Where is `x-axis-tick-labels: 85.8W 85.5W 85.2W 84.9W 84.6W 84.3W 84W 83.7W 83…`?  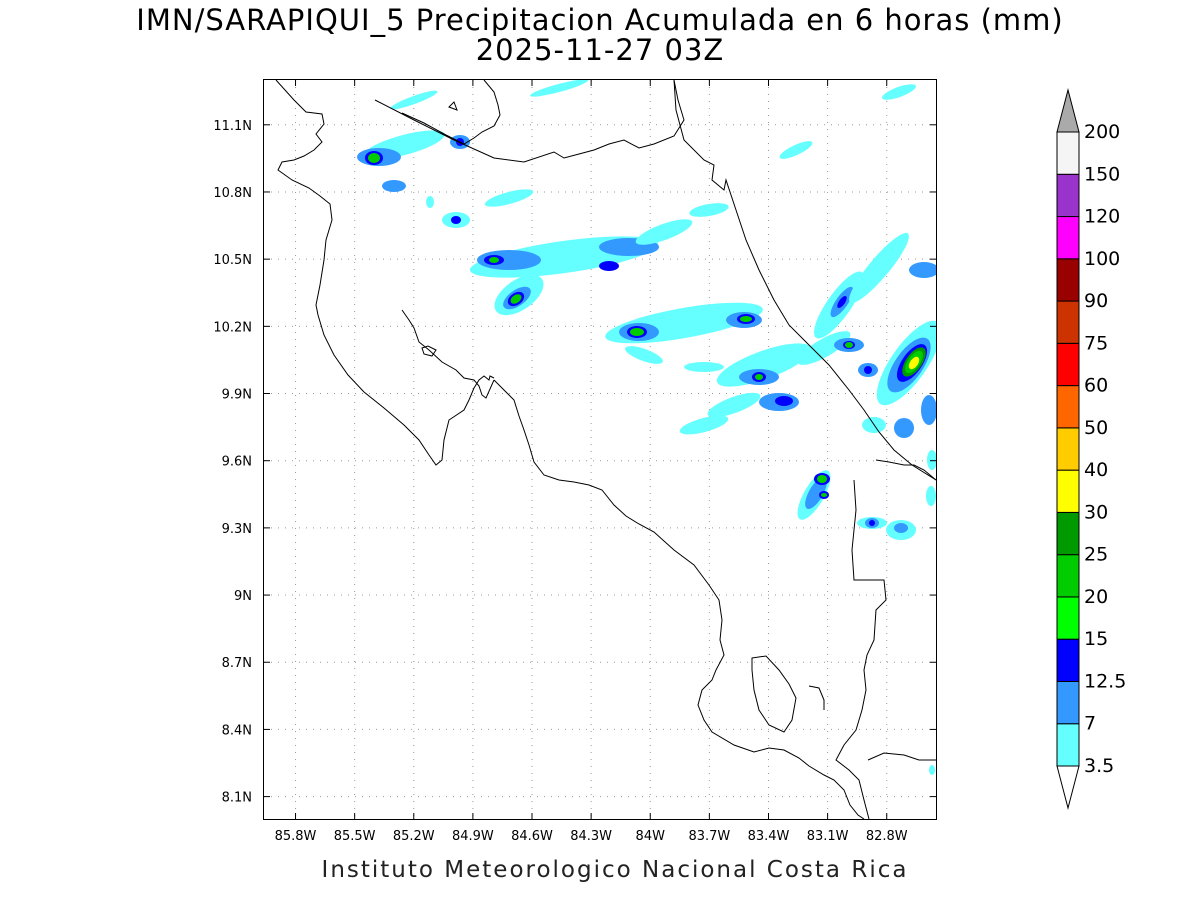 x-axis-tick-labels: 85.8W 85.5W 85.2W 84.9W 84.6W 84.3W 84W 83.7W 83… is located at coordinates (591, 836).